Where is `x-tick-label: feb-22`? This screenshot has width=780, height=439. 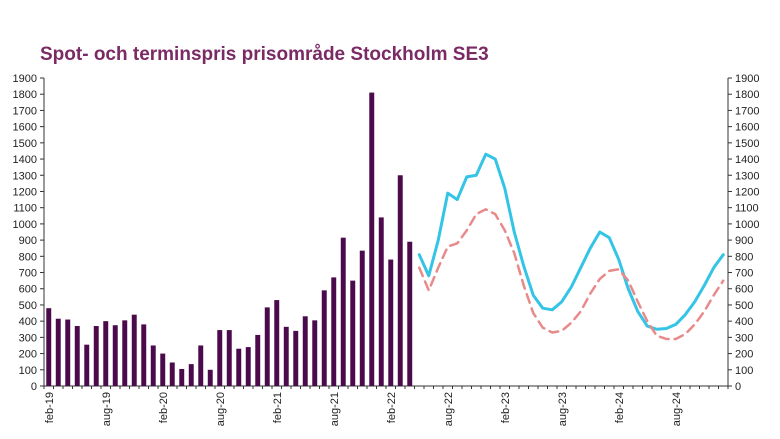
x-tick-label: feb-22 is located at coordinates (392, 407).